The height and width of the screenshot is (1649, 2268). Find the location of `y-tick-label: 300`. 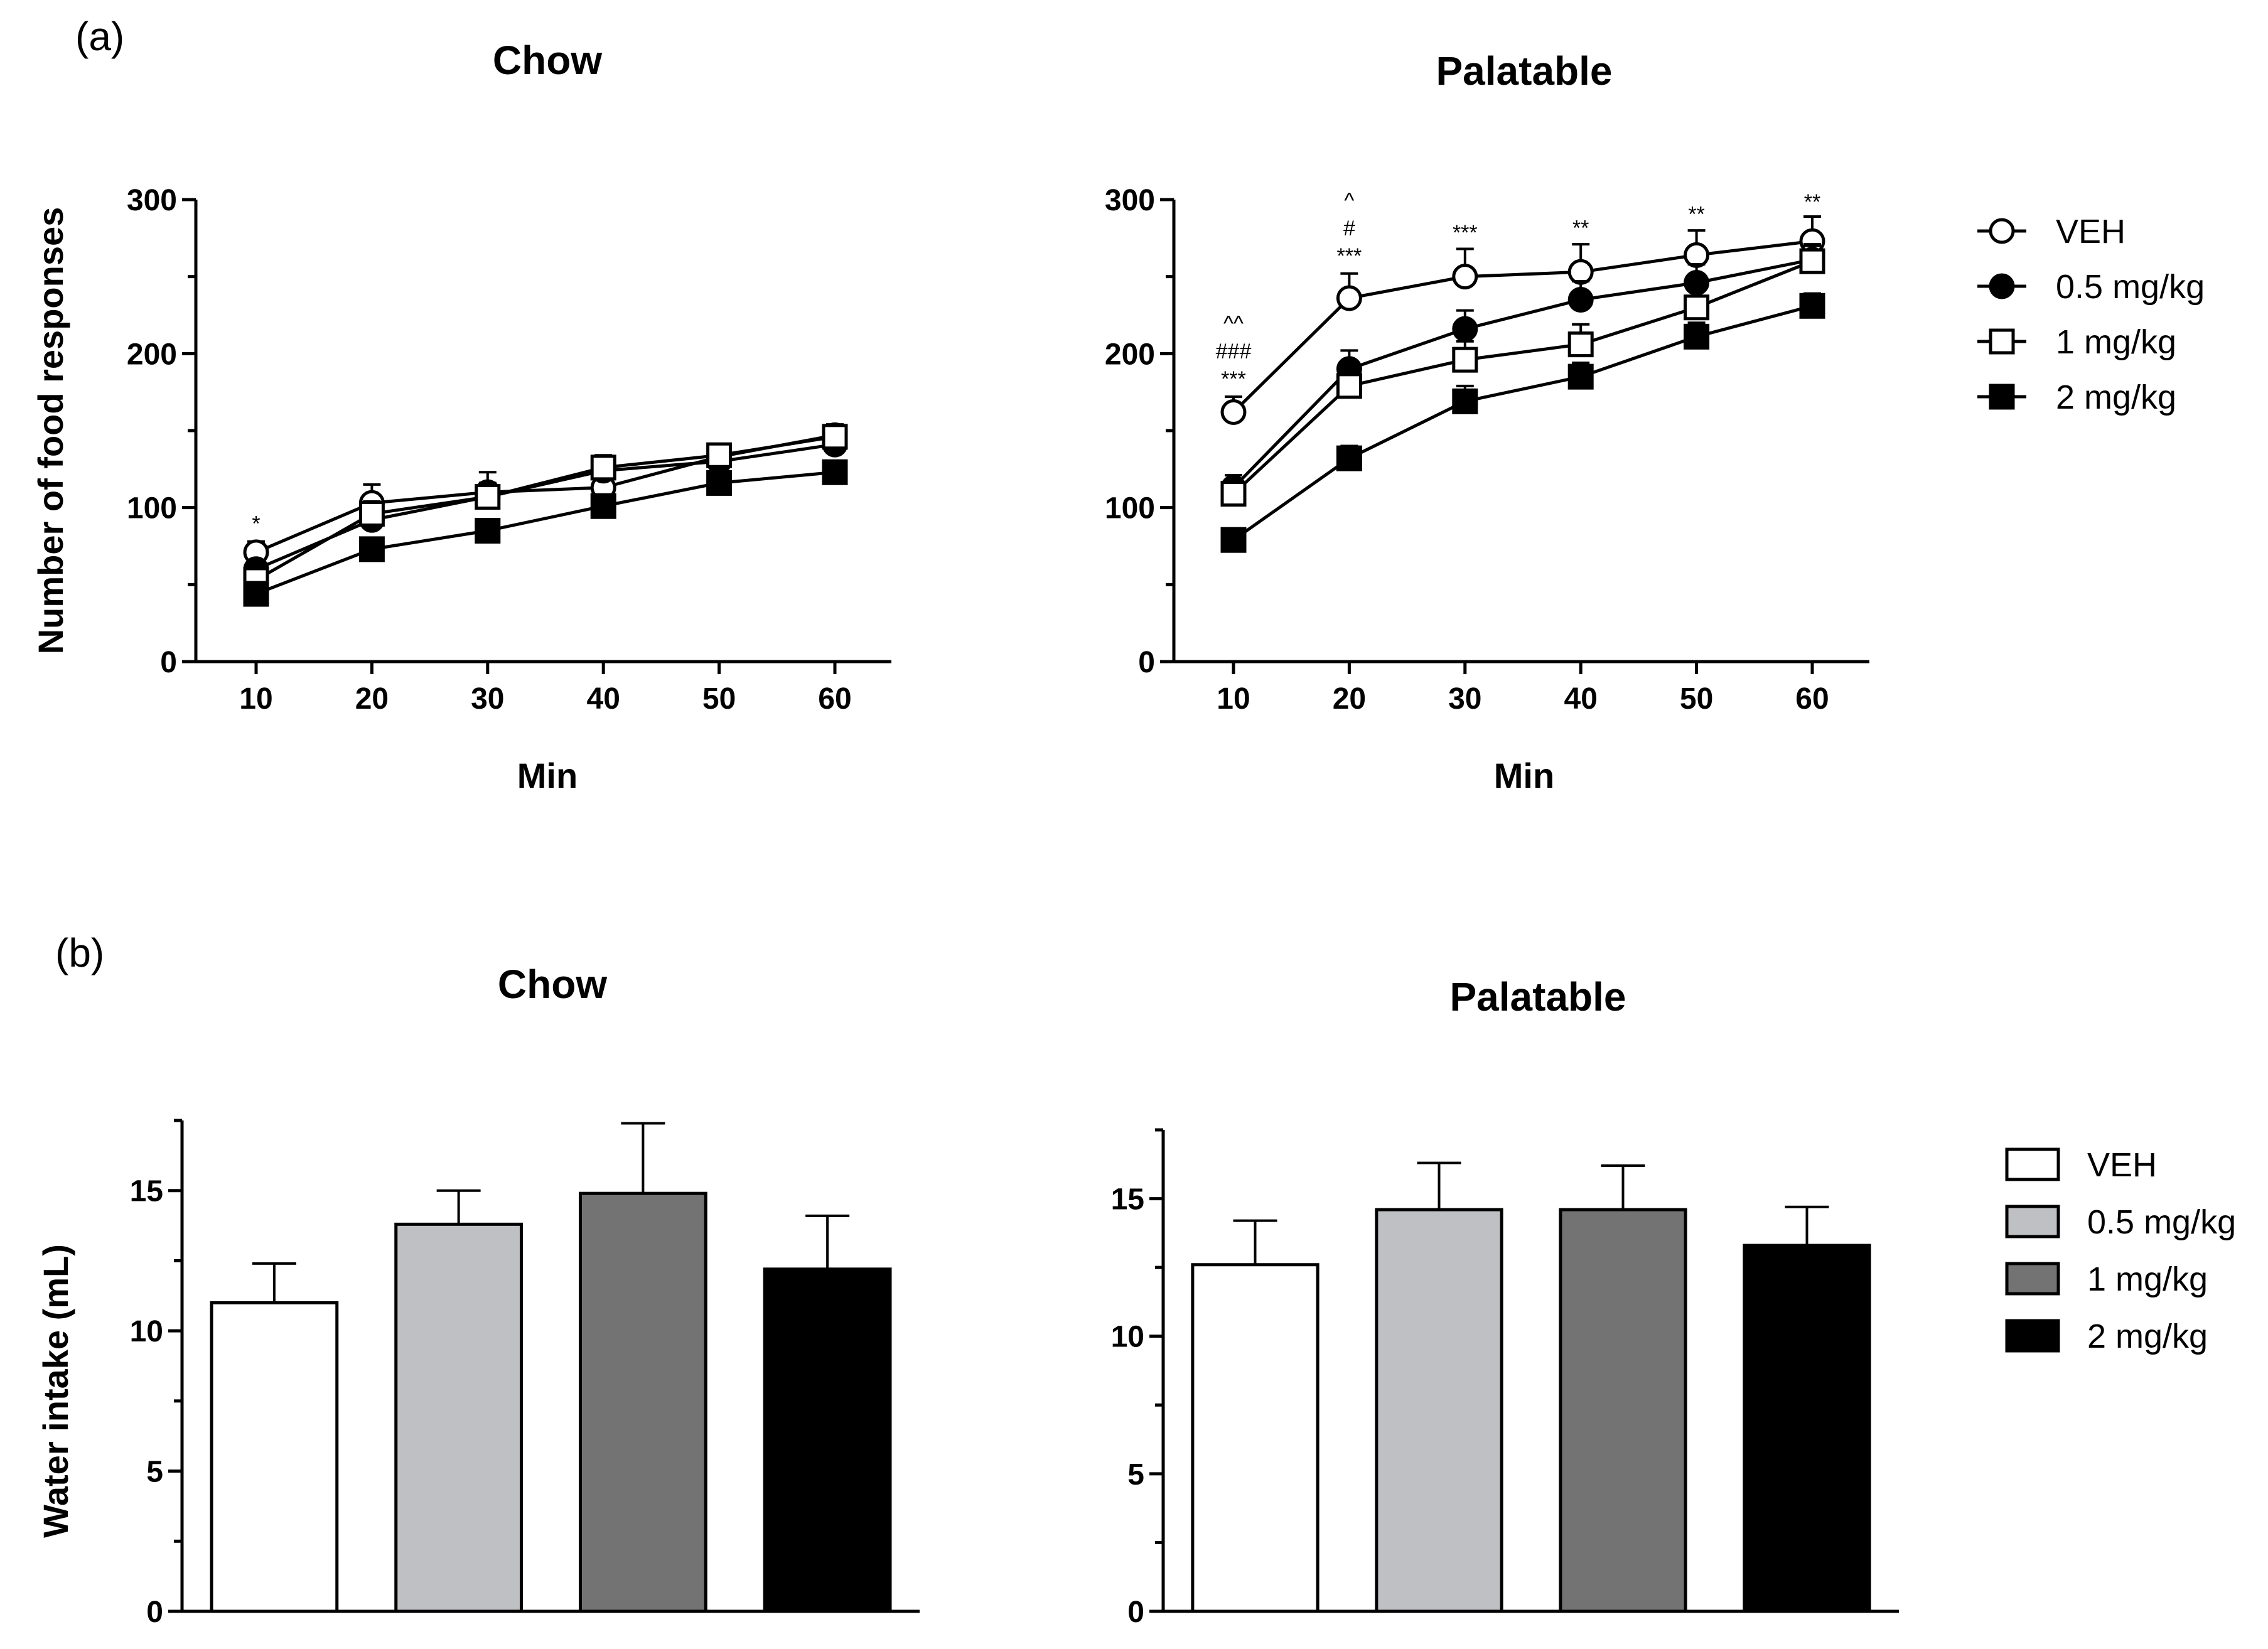

y-tick-label: 300 is located at coordinates (1130, 200).